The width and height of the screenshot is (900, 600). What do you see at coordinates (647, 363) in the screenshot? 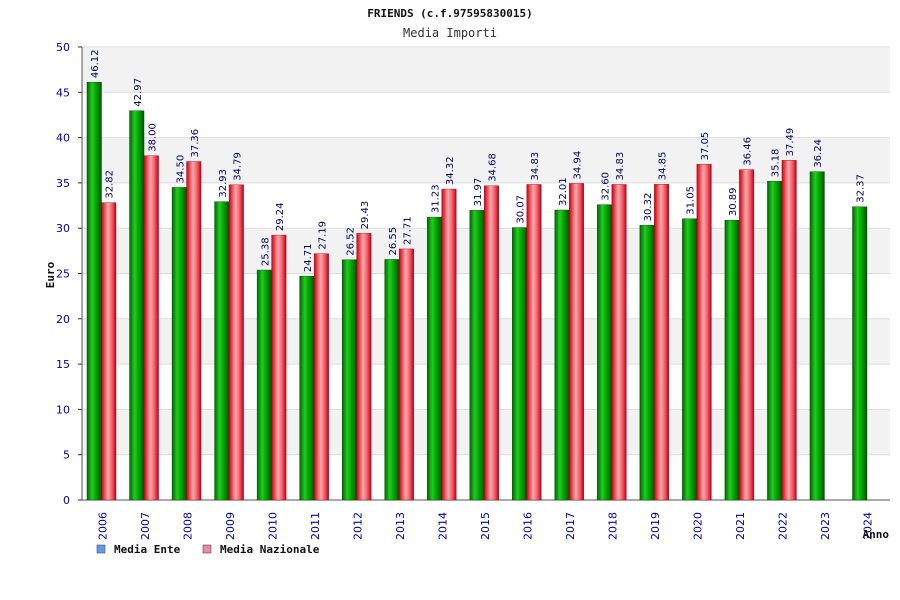
I see `bar-media-ente-2019` at bounding box center [647, 363].